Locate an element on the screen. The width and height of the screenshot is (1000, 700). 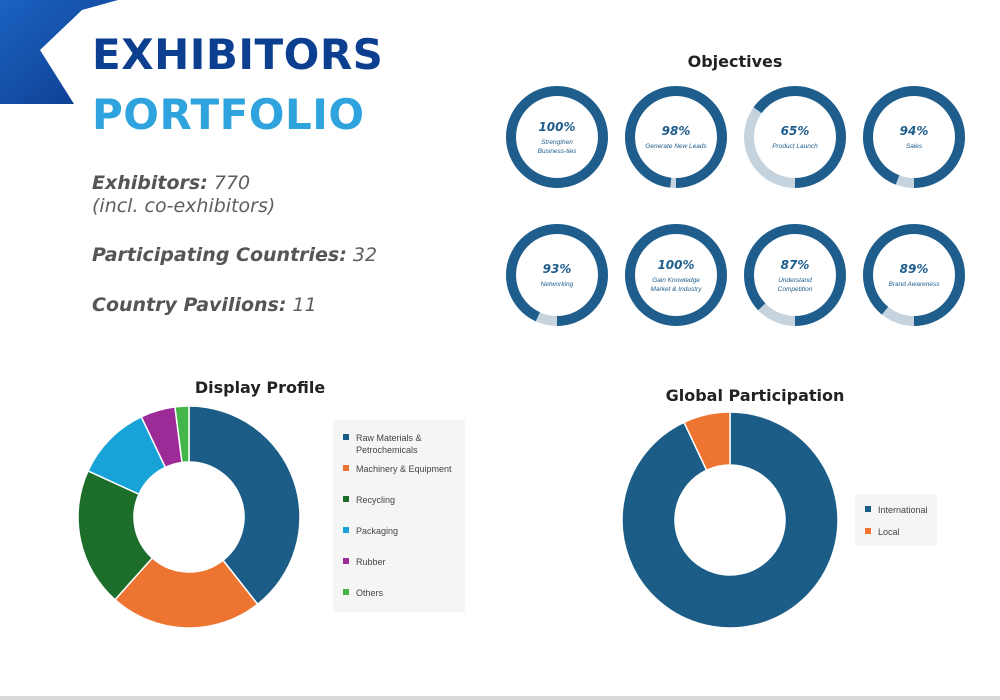
legend-item: International is located at coordinates (896, 510).